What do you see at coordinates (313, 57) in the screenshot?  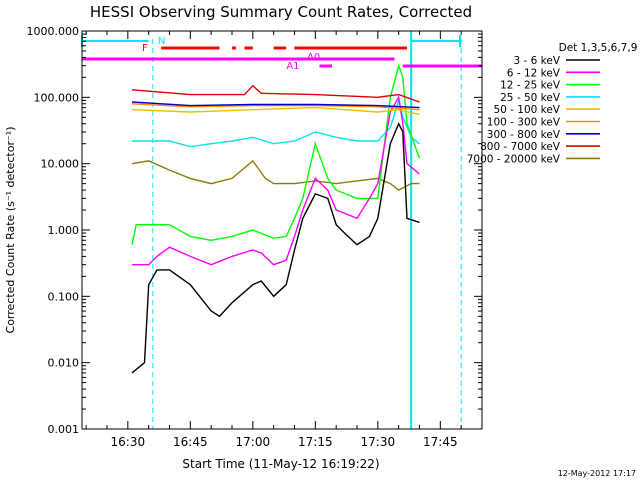 I see `flag-label-a0: A0` at bounding box center [313, 57].